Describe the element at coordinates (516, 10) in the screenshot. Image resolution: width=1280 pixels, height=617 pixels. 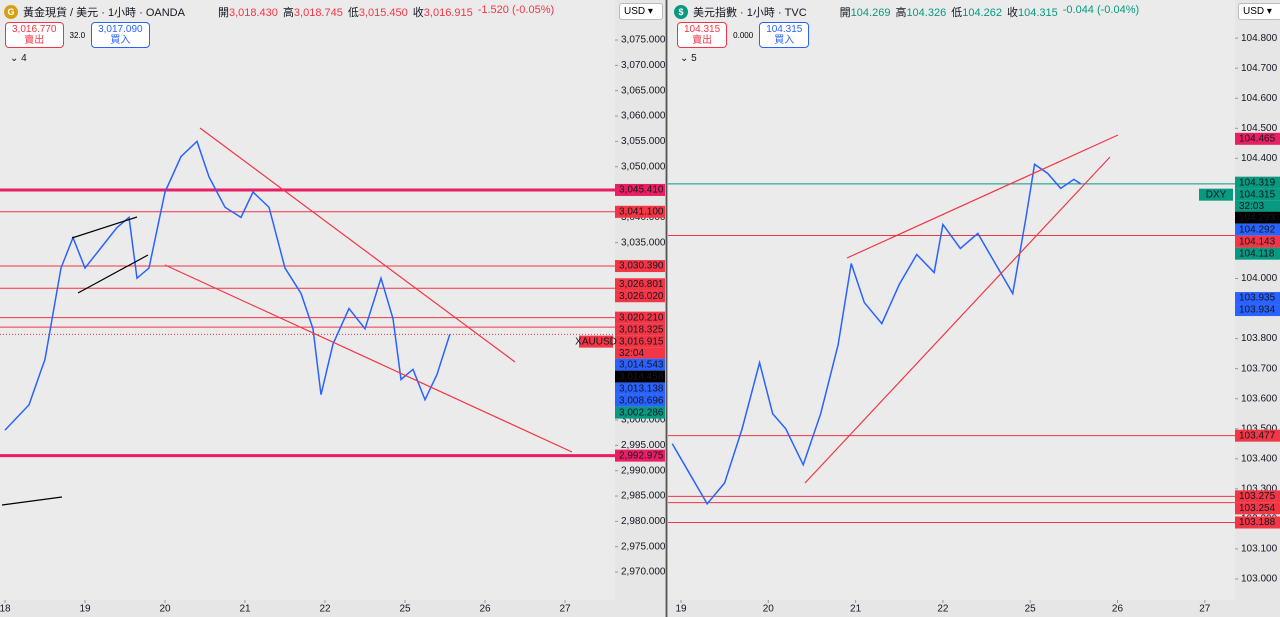
I see `change: -1.520 (-0.05%)` at that location.